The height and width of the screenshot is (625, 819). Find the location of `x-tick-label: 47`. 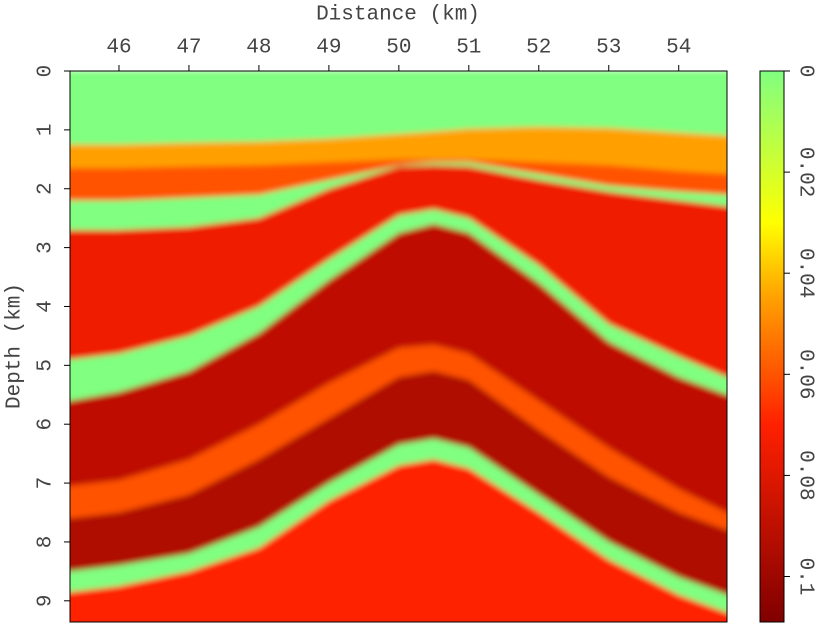

x-tick-label: 47 is located at coordinates (188, 48).